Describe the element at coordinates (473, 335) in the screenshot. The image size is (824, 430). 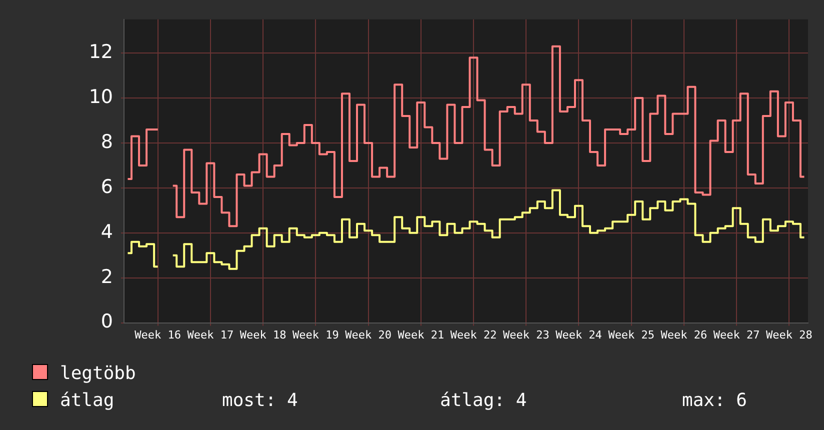
I see `x-tick-label: Week 22` at that location.